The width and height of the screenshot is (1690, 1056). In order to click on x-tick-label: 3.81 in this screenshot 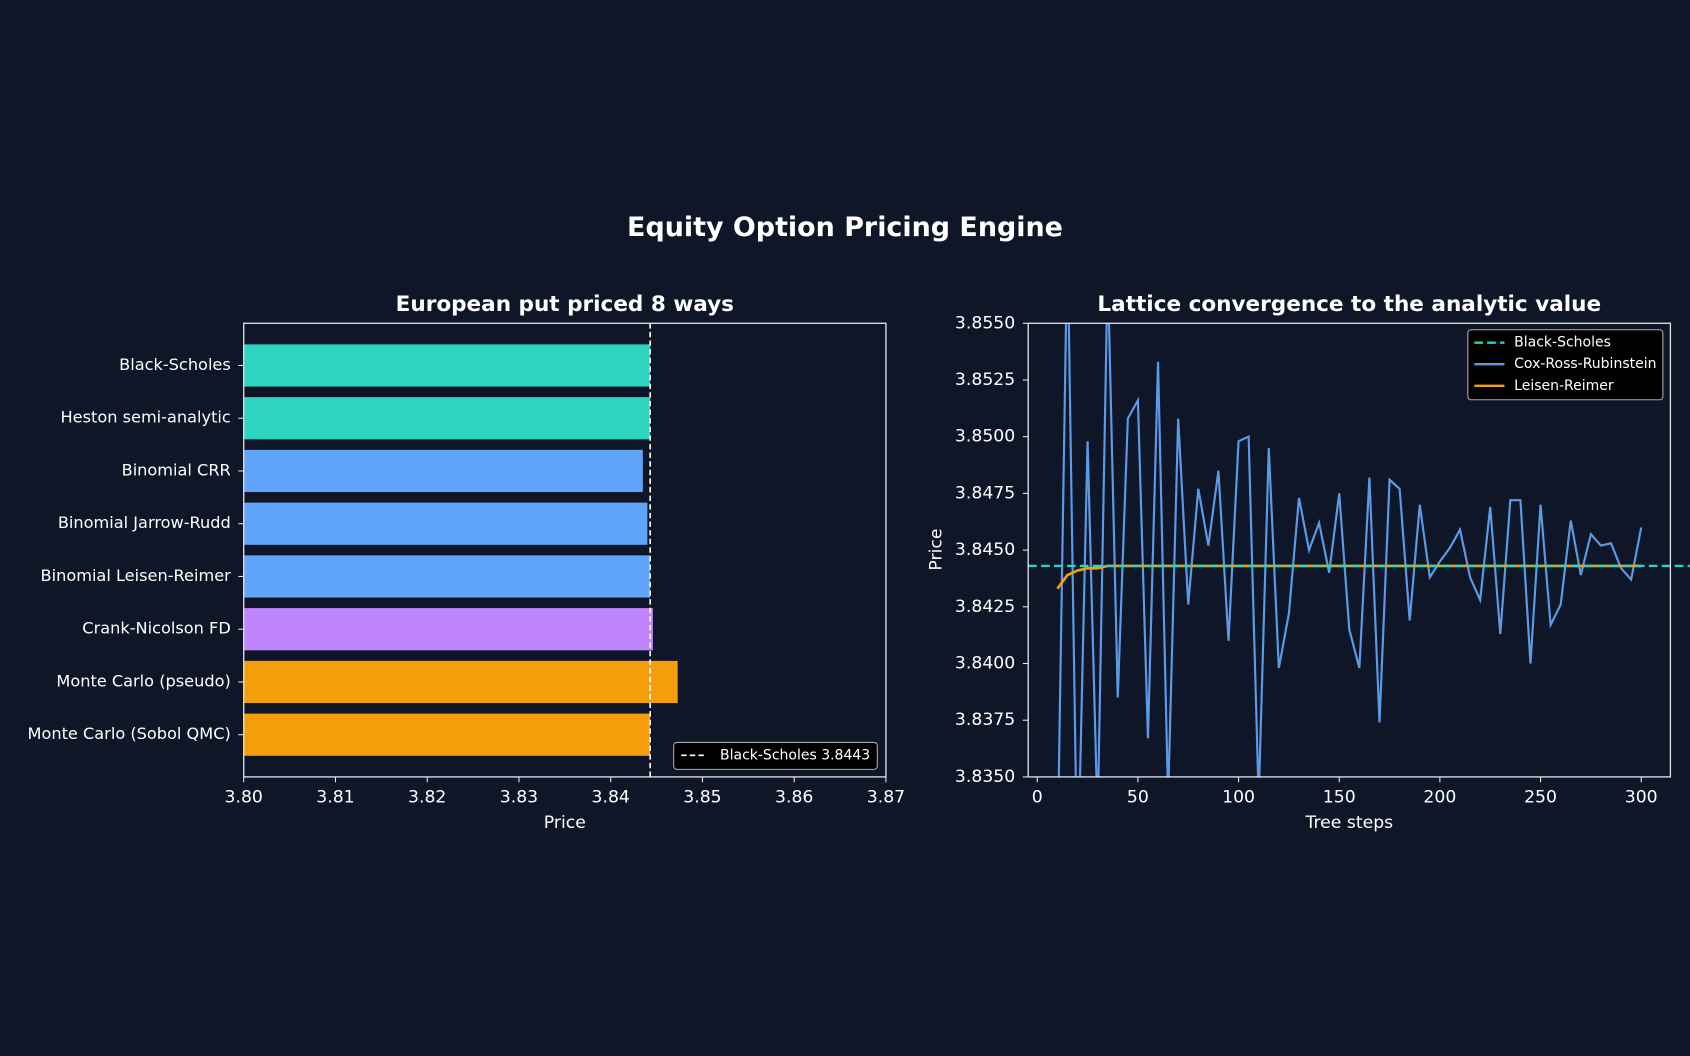, I will do `click(335, 797)`.